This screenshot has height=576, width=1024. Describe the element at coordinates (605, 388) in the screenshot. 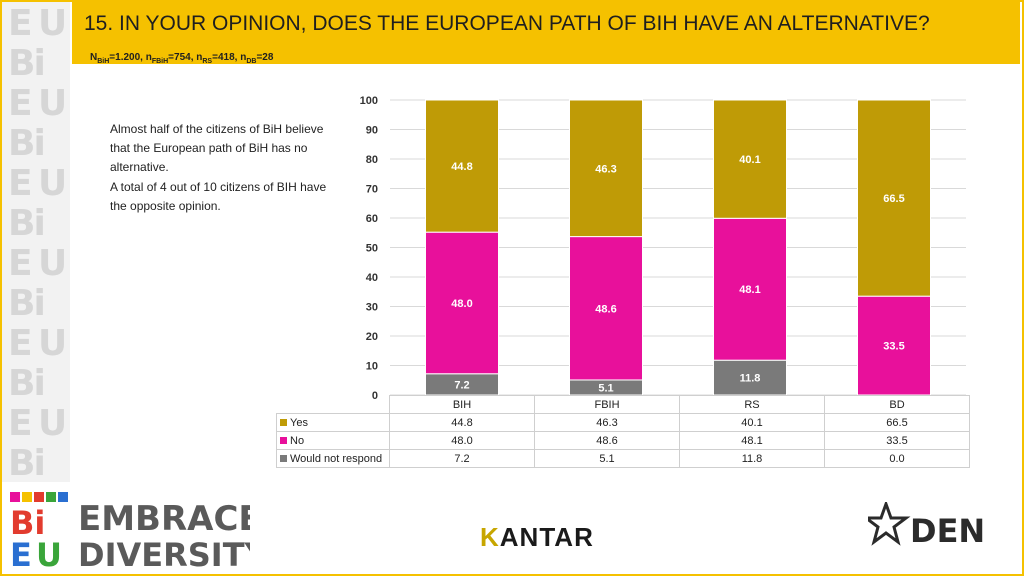

I see `data-label: 5.1` at that location.